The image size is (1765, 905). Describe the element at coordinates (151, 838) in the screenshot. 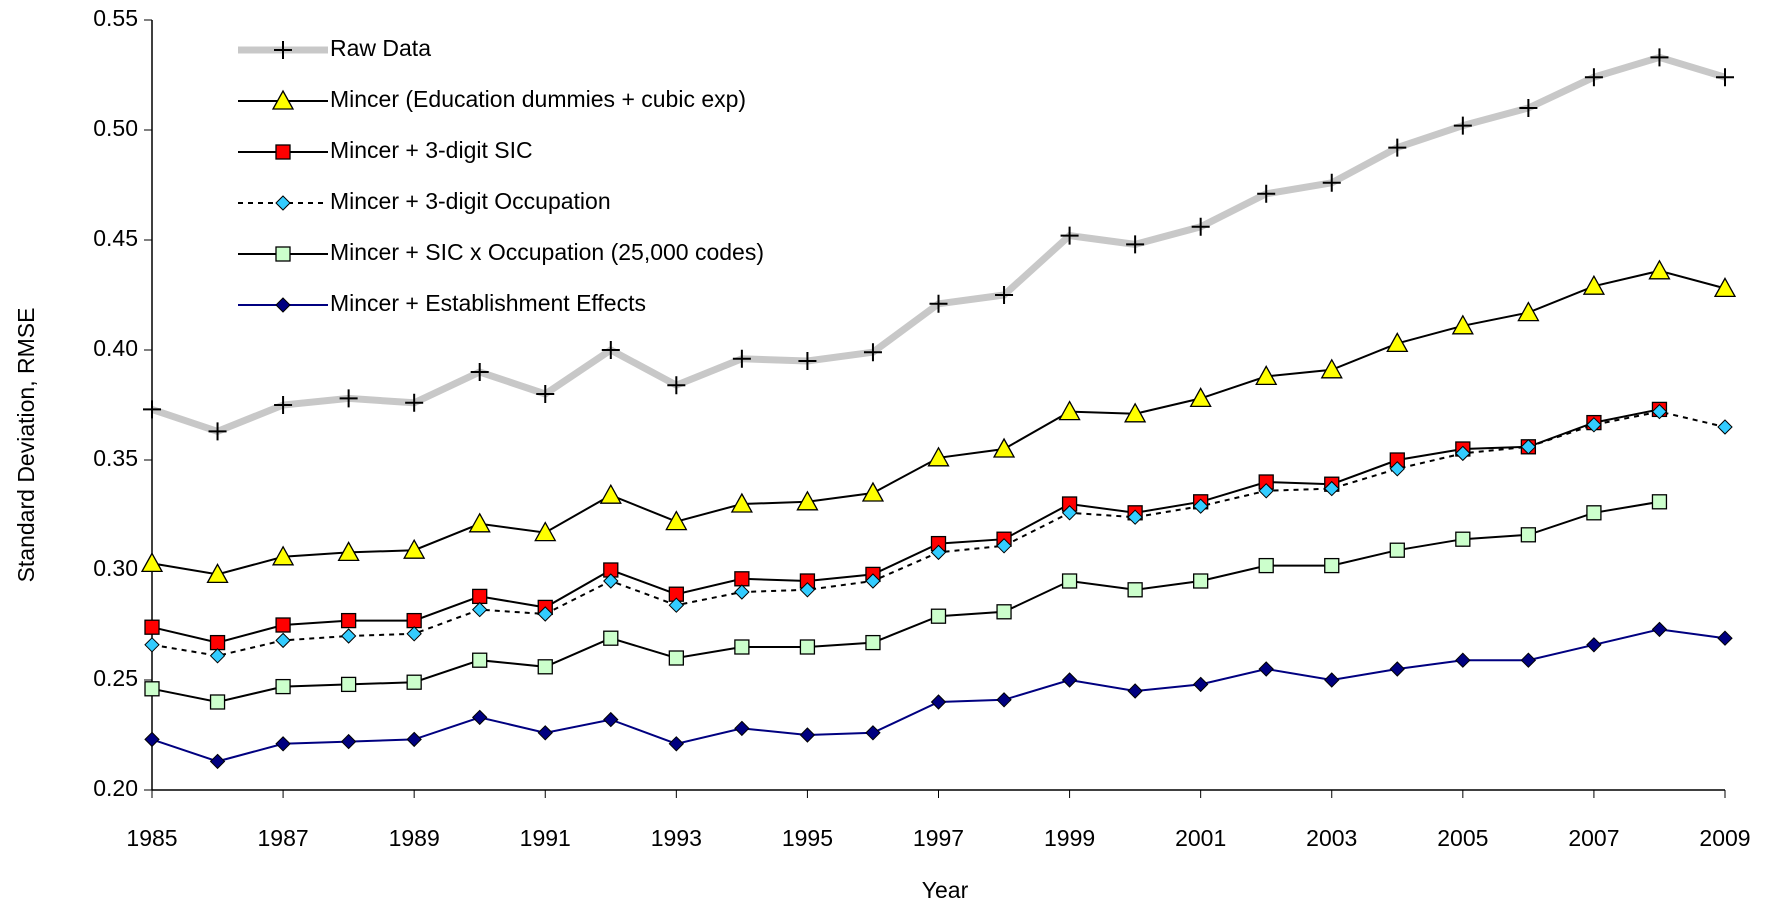

I see `x-tick-label: 1985` at that location.